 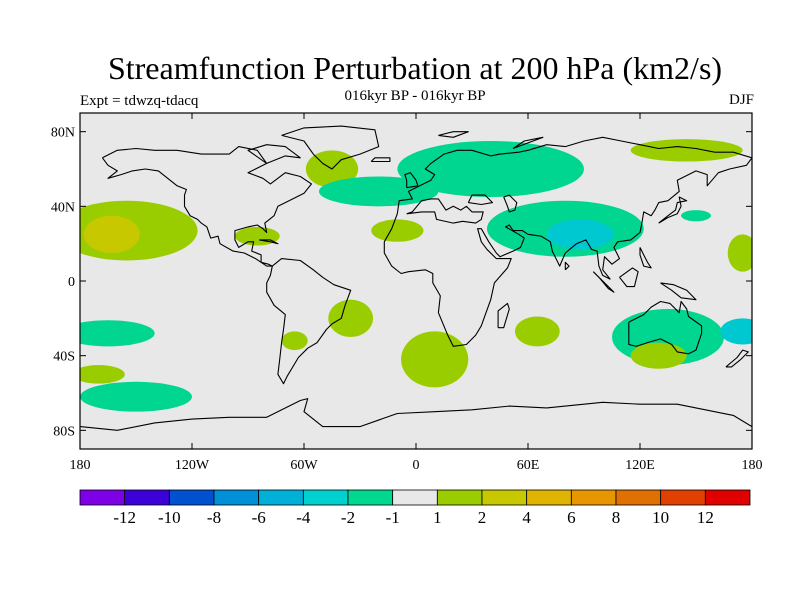 I want to click on coastline-cuba, so click(x=269, y=242).